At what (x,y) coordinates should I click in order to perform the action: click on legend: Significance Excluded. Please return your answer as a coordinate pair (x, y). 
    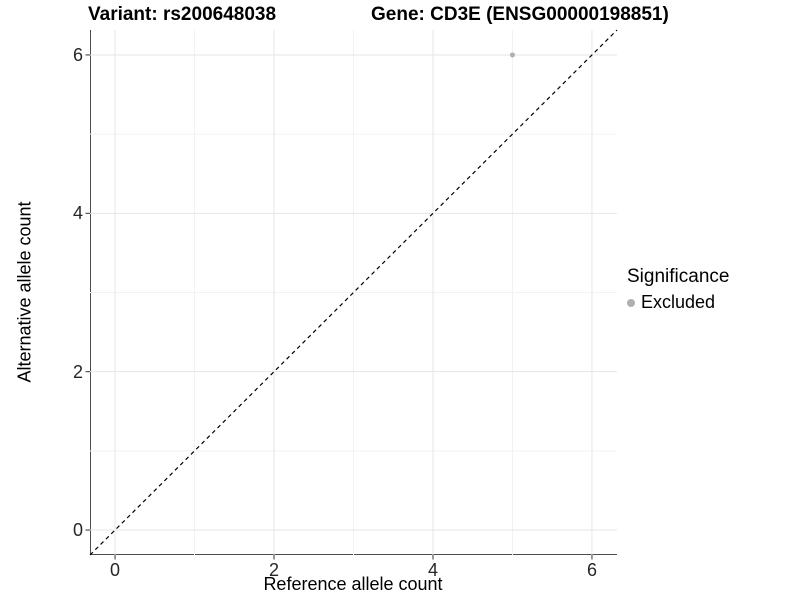
    Looking at the image, I should click on (678, 289).